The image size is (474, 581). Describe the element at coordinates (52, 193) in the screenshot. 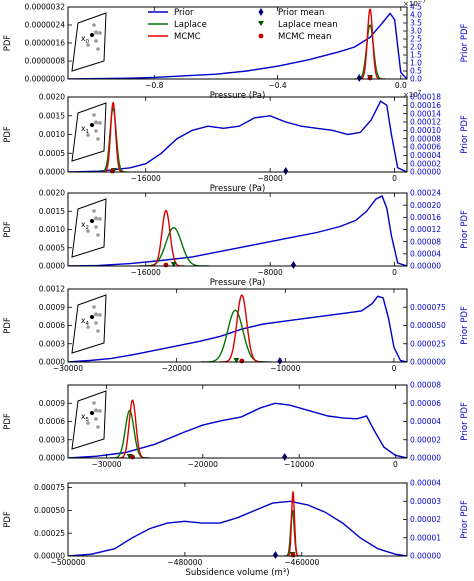

I see `y-tick-label: 0.0020` at that location.